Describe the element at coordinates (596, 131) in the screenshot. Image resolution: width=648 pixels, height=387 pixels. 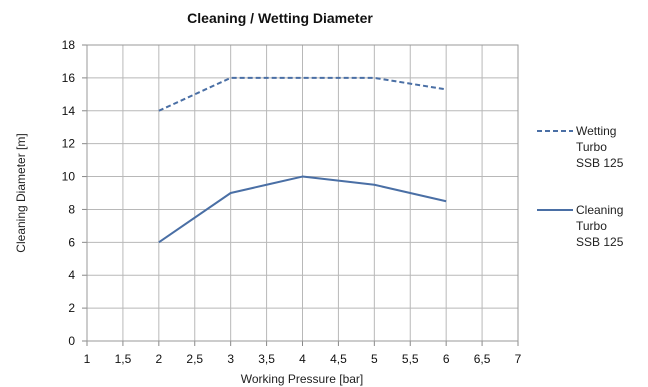
I see `legend-label: Wetting` at that location.